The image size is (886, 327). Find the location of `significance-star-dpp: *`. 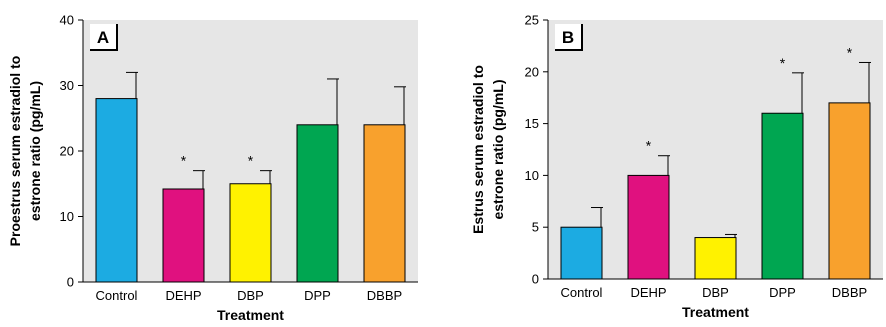

significance-star-dpp: * is located at coordinates (783, 63).